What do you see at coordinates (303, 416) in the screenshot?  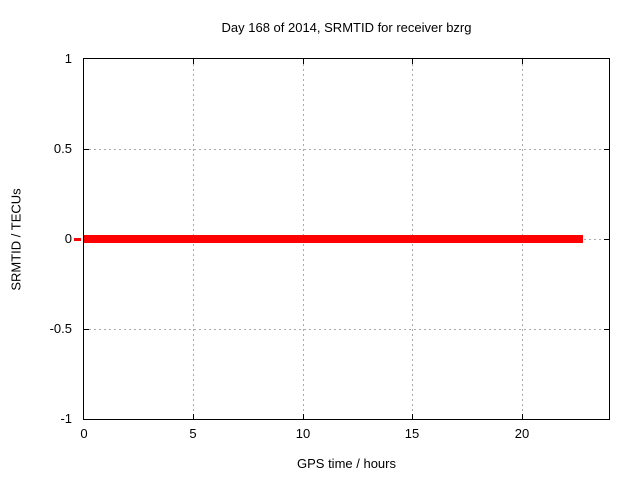 I see `tick-mark-bottom-10h` at bounding box center [303, 416].